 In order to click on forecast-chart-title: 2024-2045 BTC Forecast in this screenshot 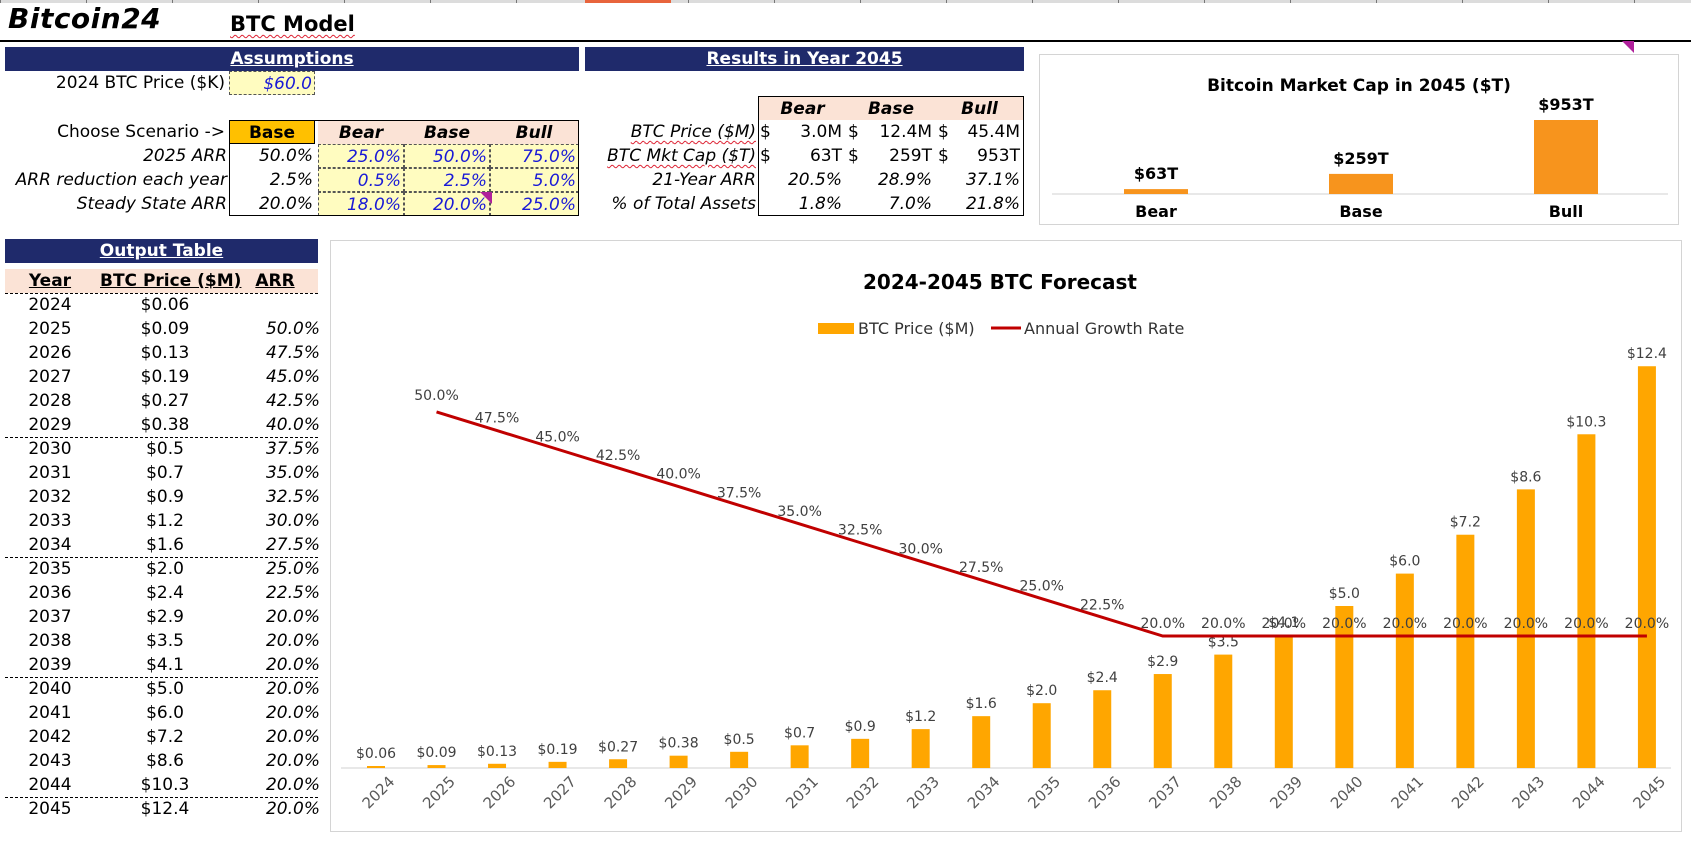, I will do `click(1000, 282)`.